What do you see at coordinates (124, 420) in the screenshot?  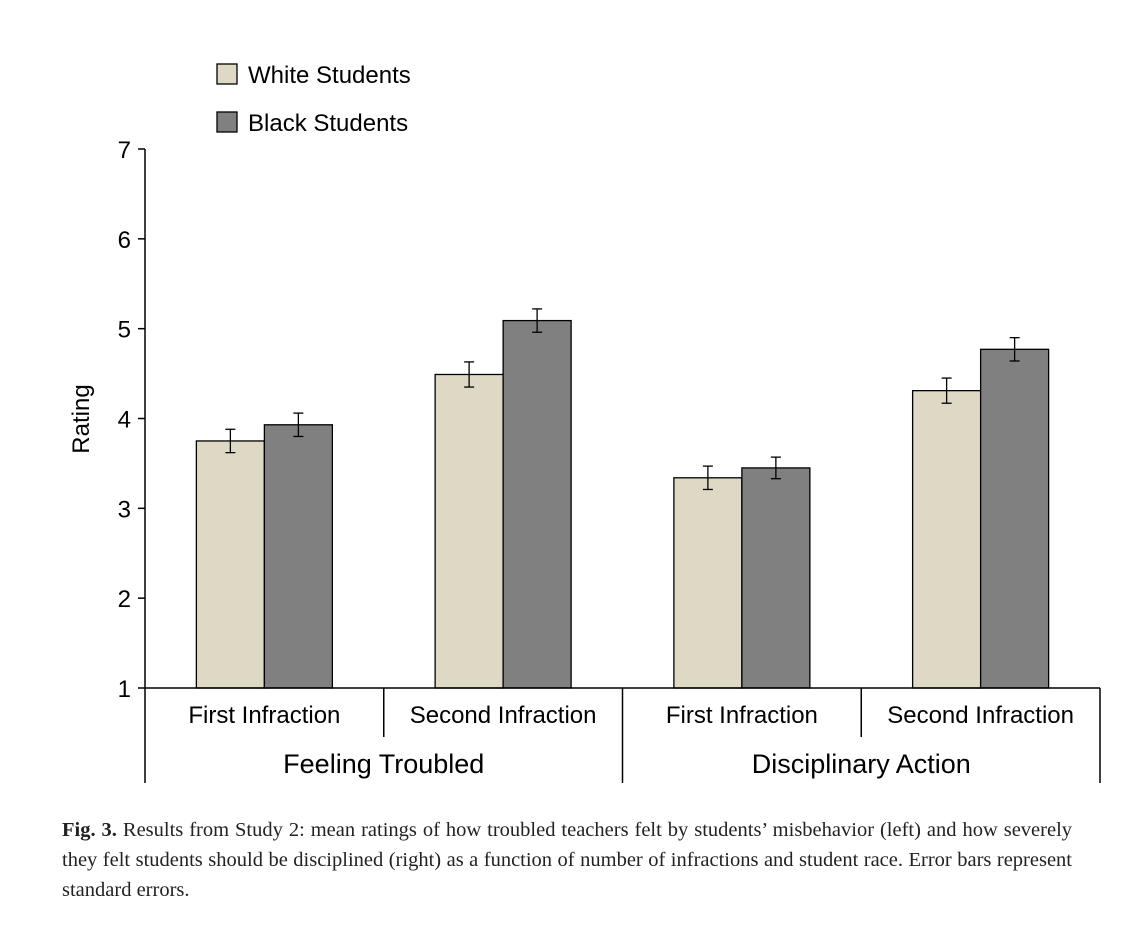 I see `y-tick-label: 4` at bounding box center [124, 420].